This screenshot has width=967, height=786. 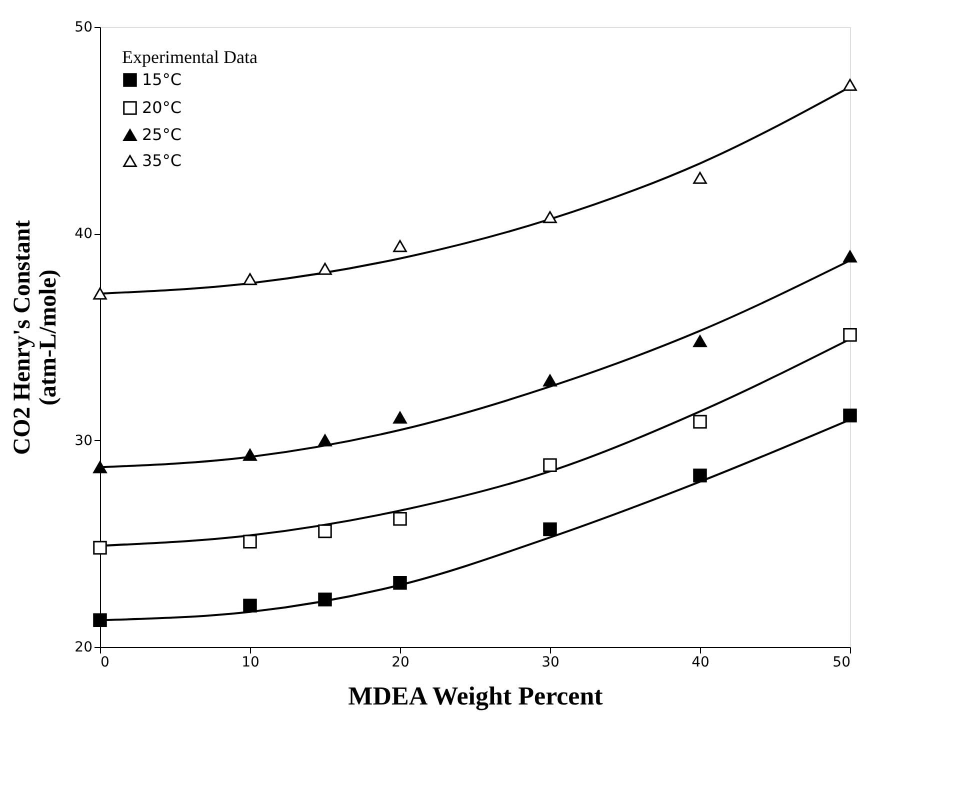 What do you see at coordinates (162, 107) in the screenshot?
I see `legend-label: 20°C` at bounding box center [162, 107].